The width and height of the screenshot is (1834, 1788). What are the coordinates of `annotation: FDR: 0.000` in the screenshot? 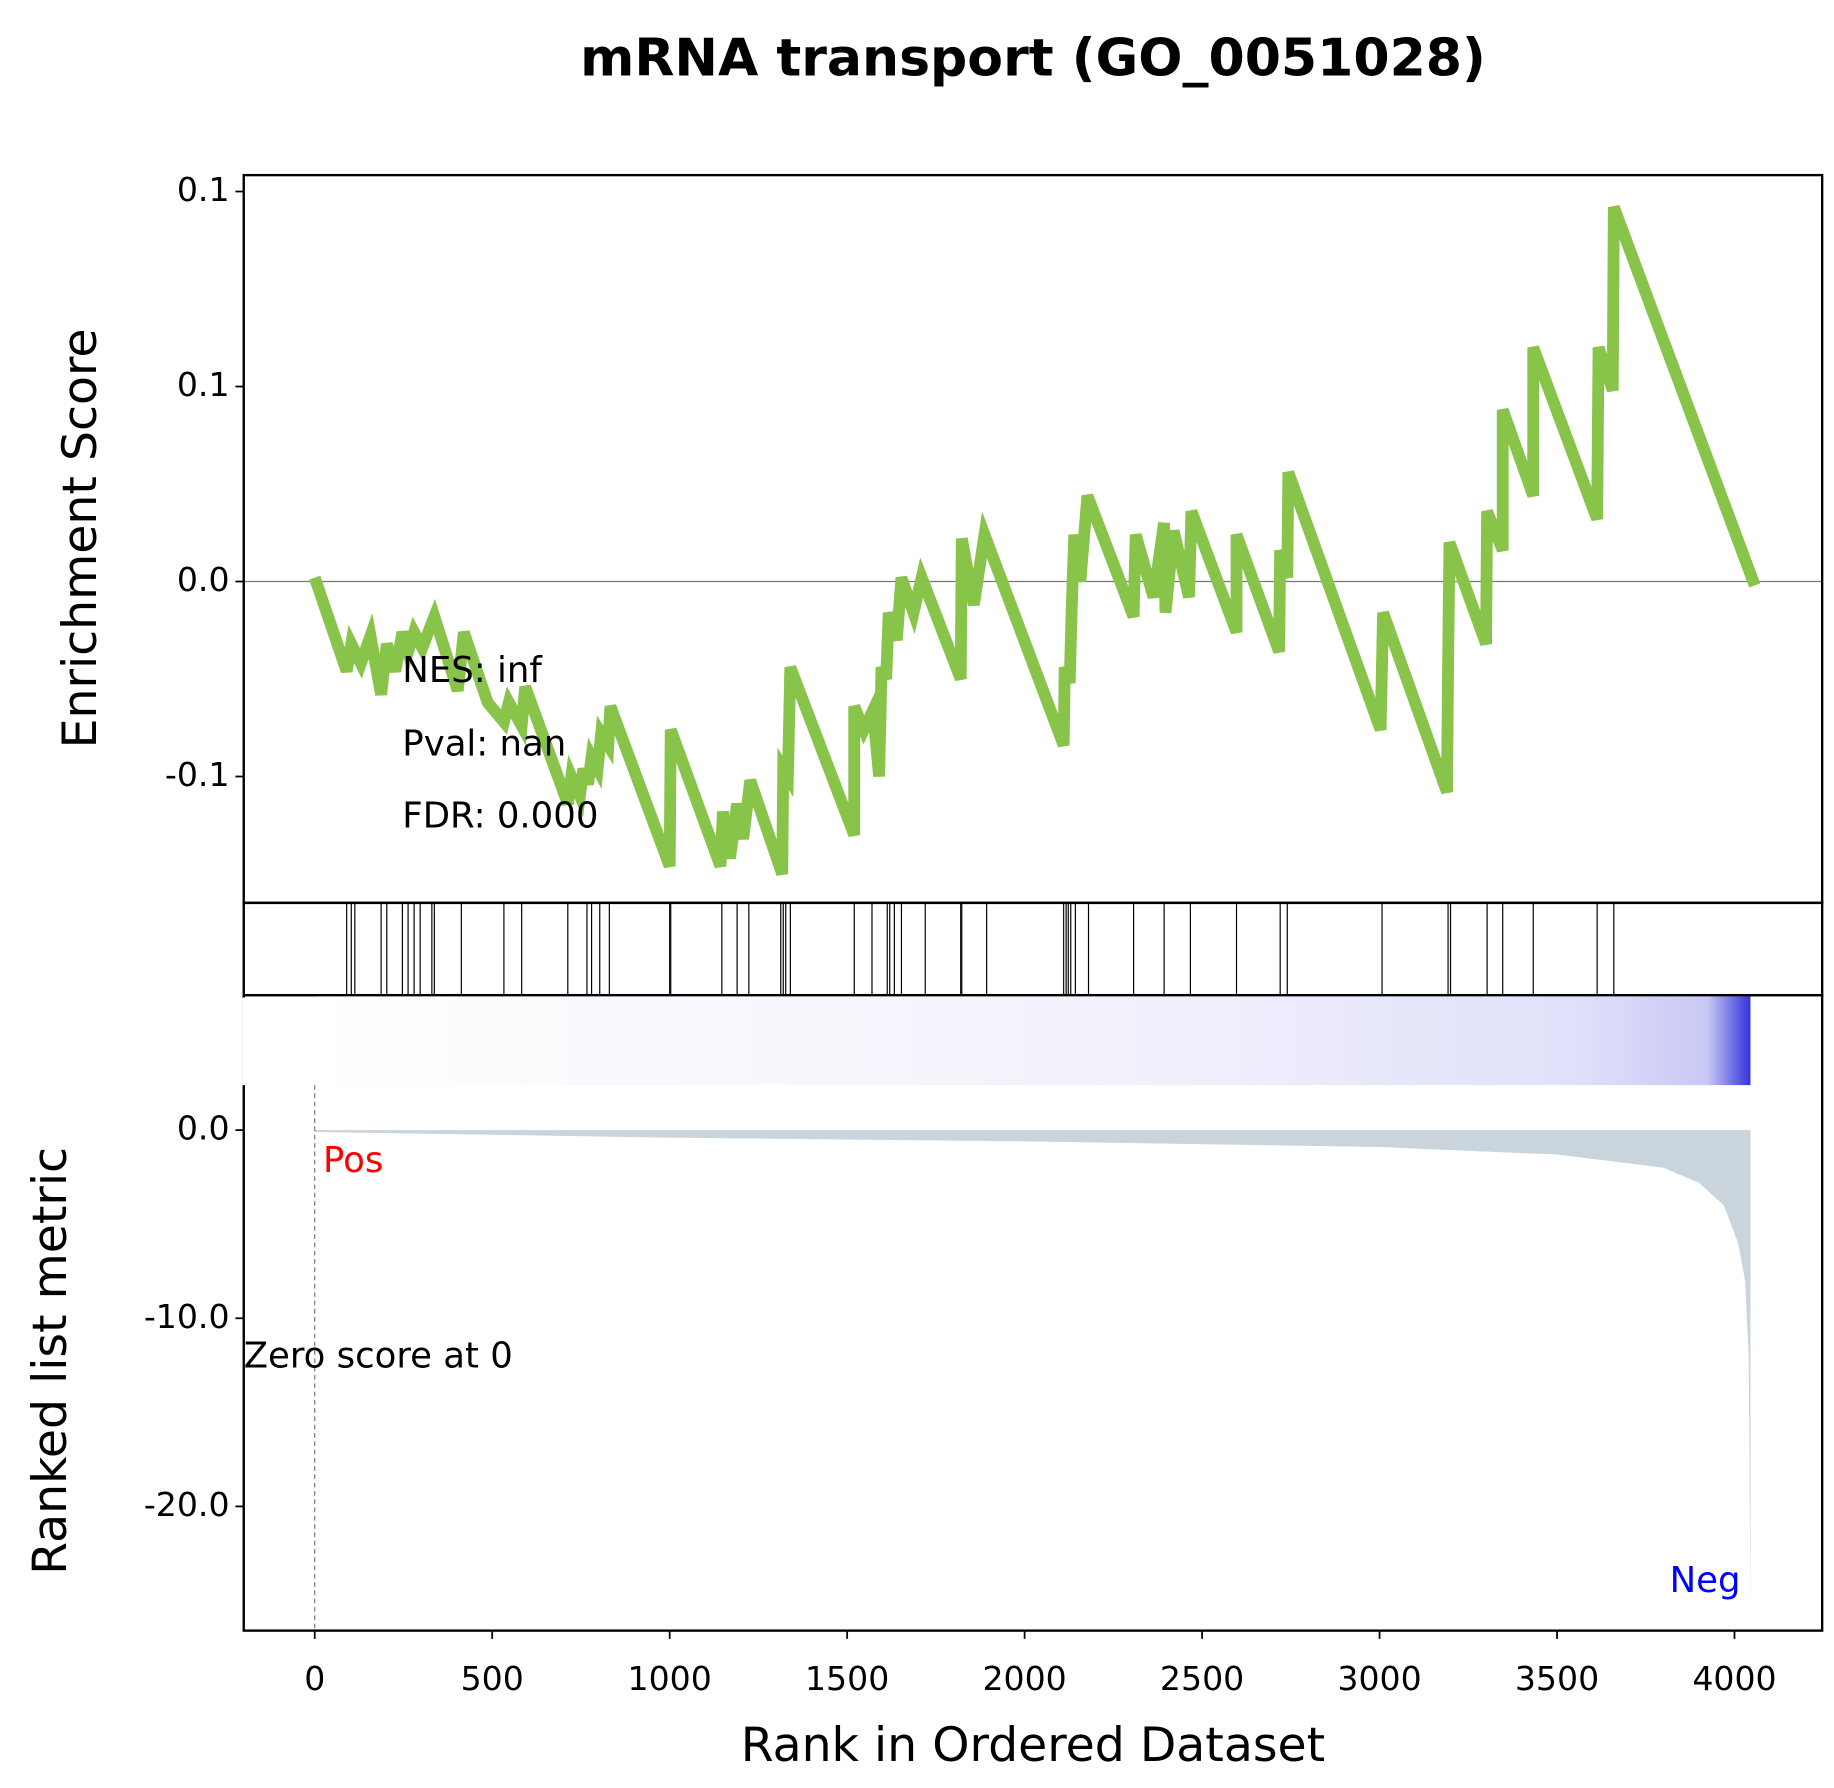 It's located at (500, 816).